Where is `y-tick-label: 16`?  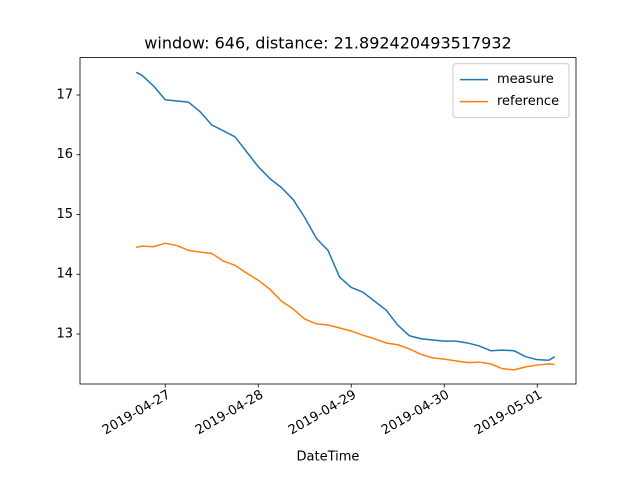
y-tick-label: 16 is located at coordinates (64, 154).